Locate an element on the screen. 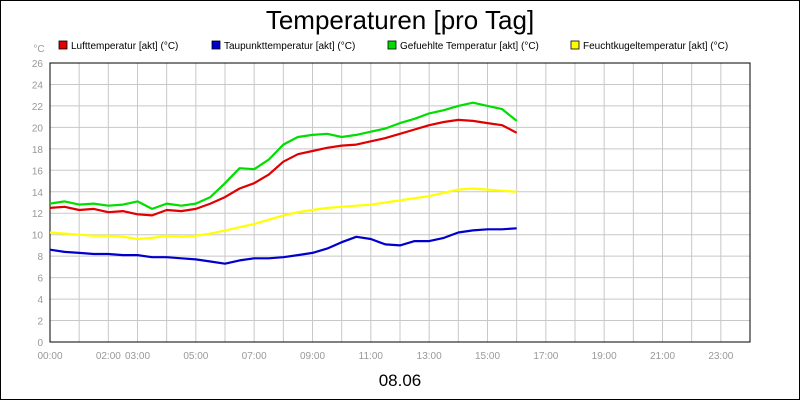  y-tick-label: 14 is located at coordinates (38, 193).